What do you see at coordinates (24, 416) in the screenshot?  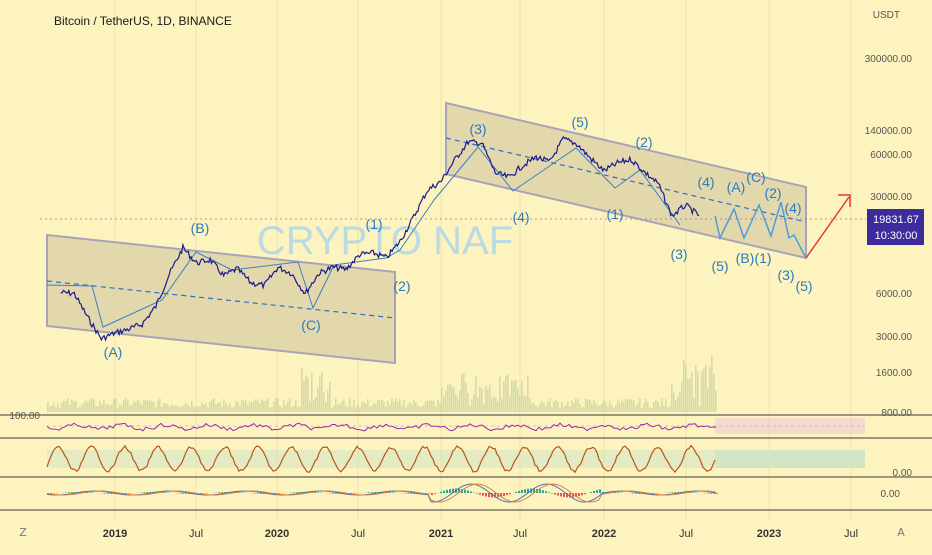 I see `rsi-tick: 100.00` at bounding box center [24, 416].